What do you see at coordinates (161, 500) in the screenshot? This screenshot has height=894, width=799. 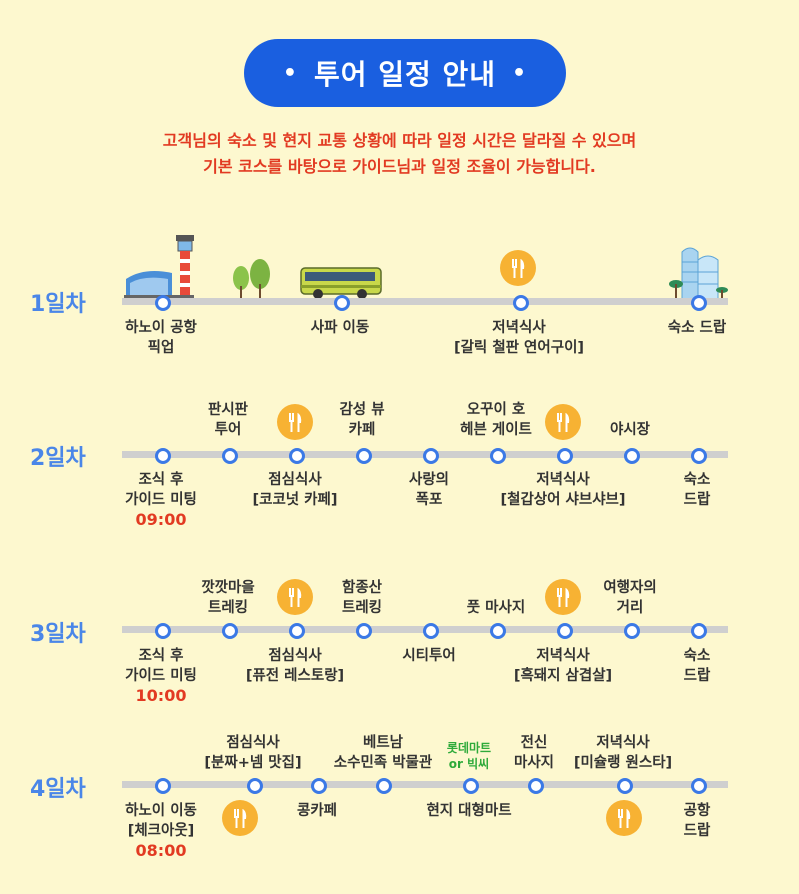 I see `day-2-stop-1: 조식 후 가이드 미팅 09:00` at bounding box center [161, 500].